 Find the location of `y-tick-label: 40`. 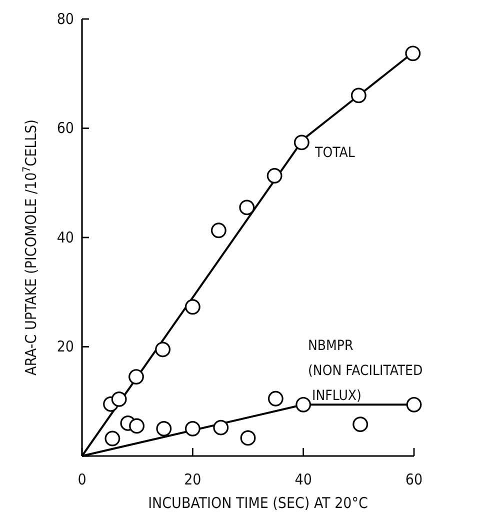

y-tick-label: 40 is located at coordinates (65, 237).